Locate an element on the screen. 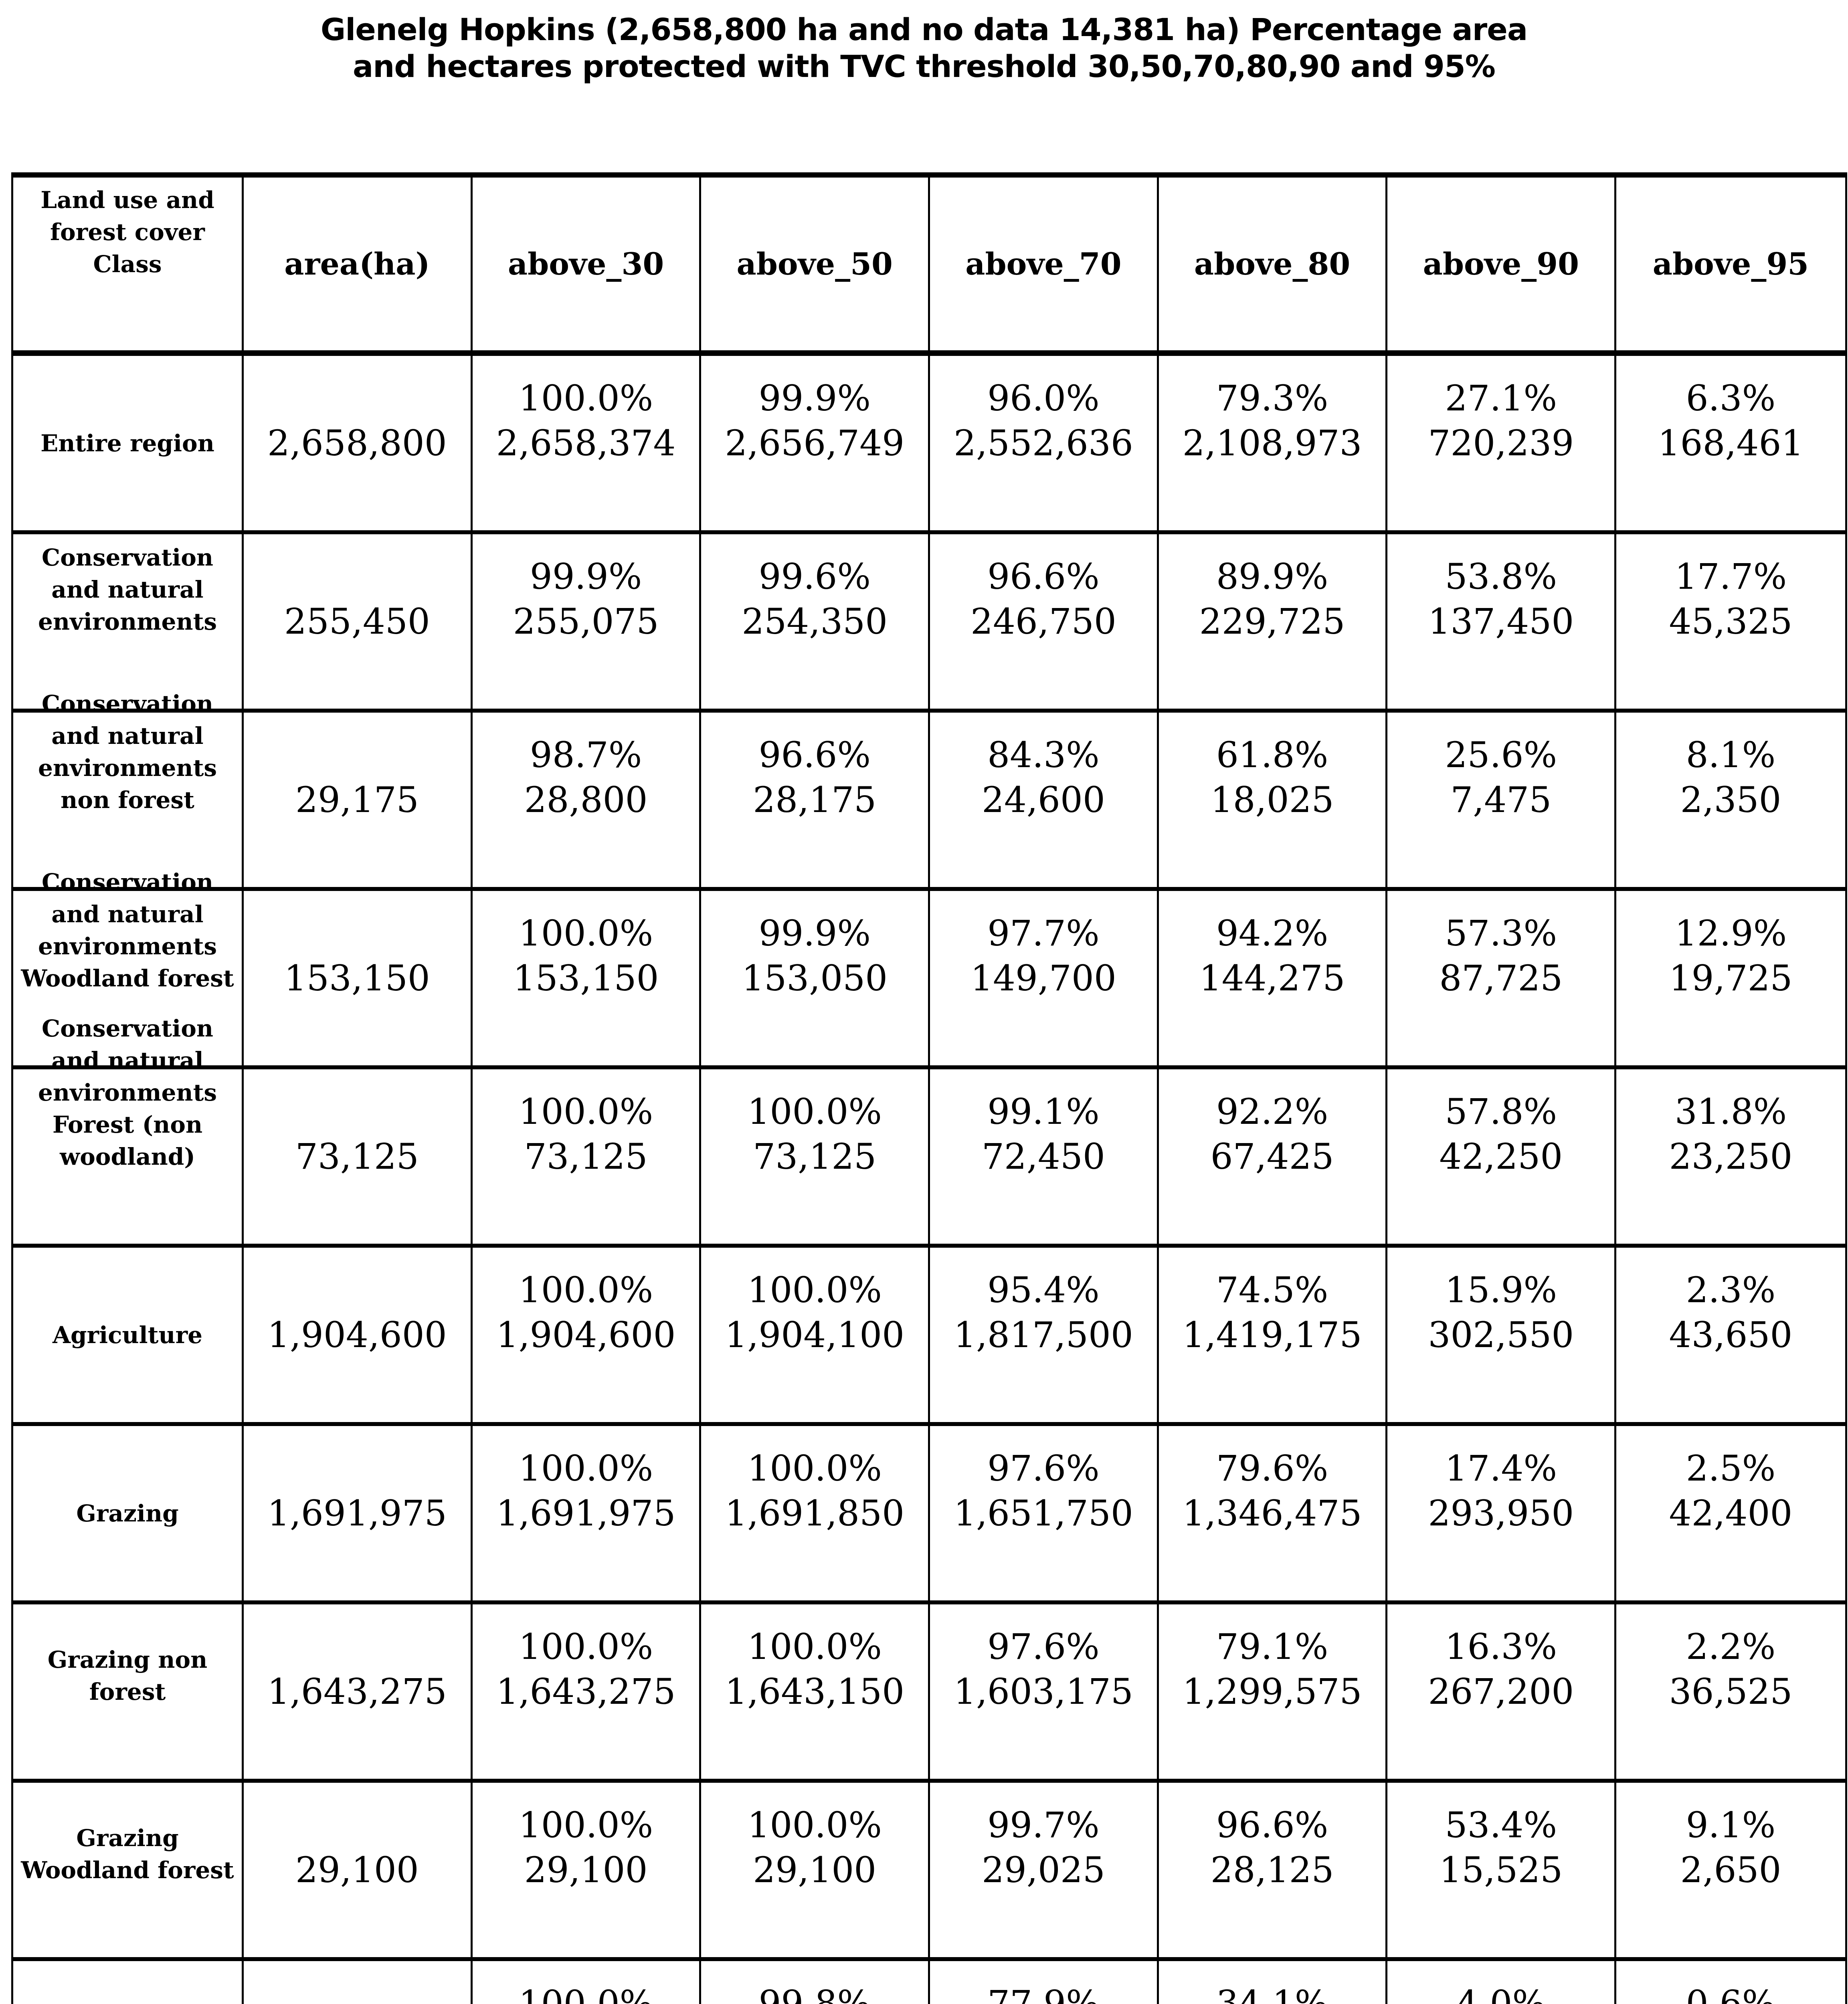 Image resolution: width=1848 pixels, height=2004 pixels. threshold-cell: 57.3% 87,725 is located at coordinates (1502, 980).